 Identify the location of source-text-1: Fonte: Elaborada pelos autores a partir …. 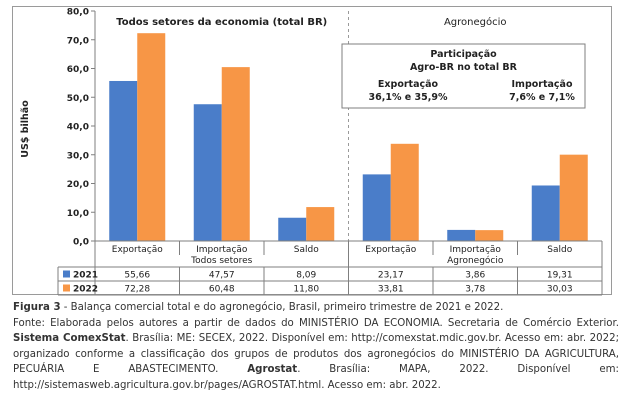
(316, 323).